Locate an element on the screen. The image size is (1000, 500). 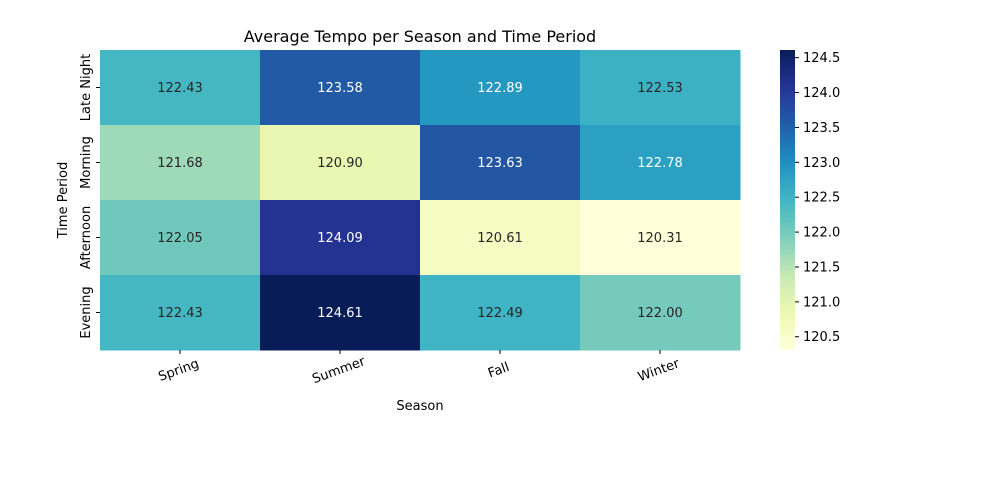
cell-value-label: 124.61 is located at coordinates (340, 313).